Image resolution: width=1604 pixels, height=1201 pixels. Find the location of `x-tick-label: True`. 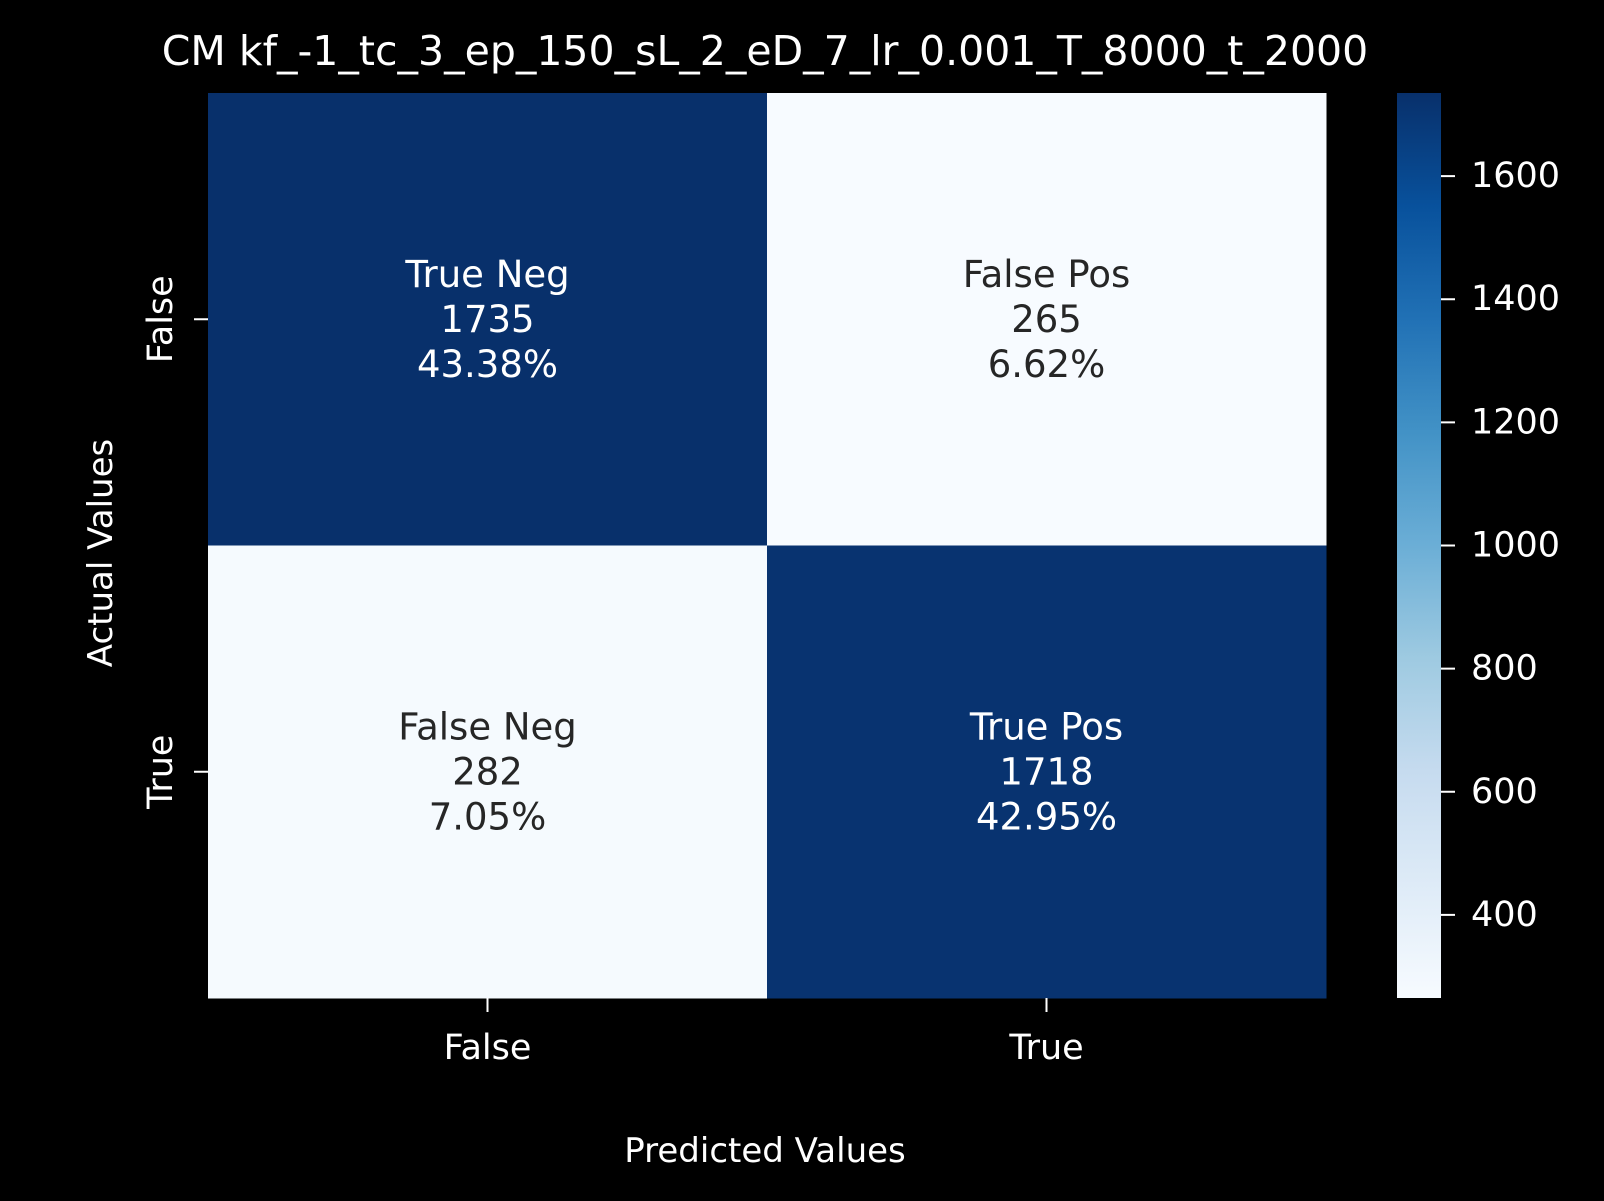

x-tick-label: True is located at coordinates (1045, 1048).